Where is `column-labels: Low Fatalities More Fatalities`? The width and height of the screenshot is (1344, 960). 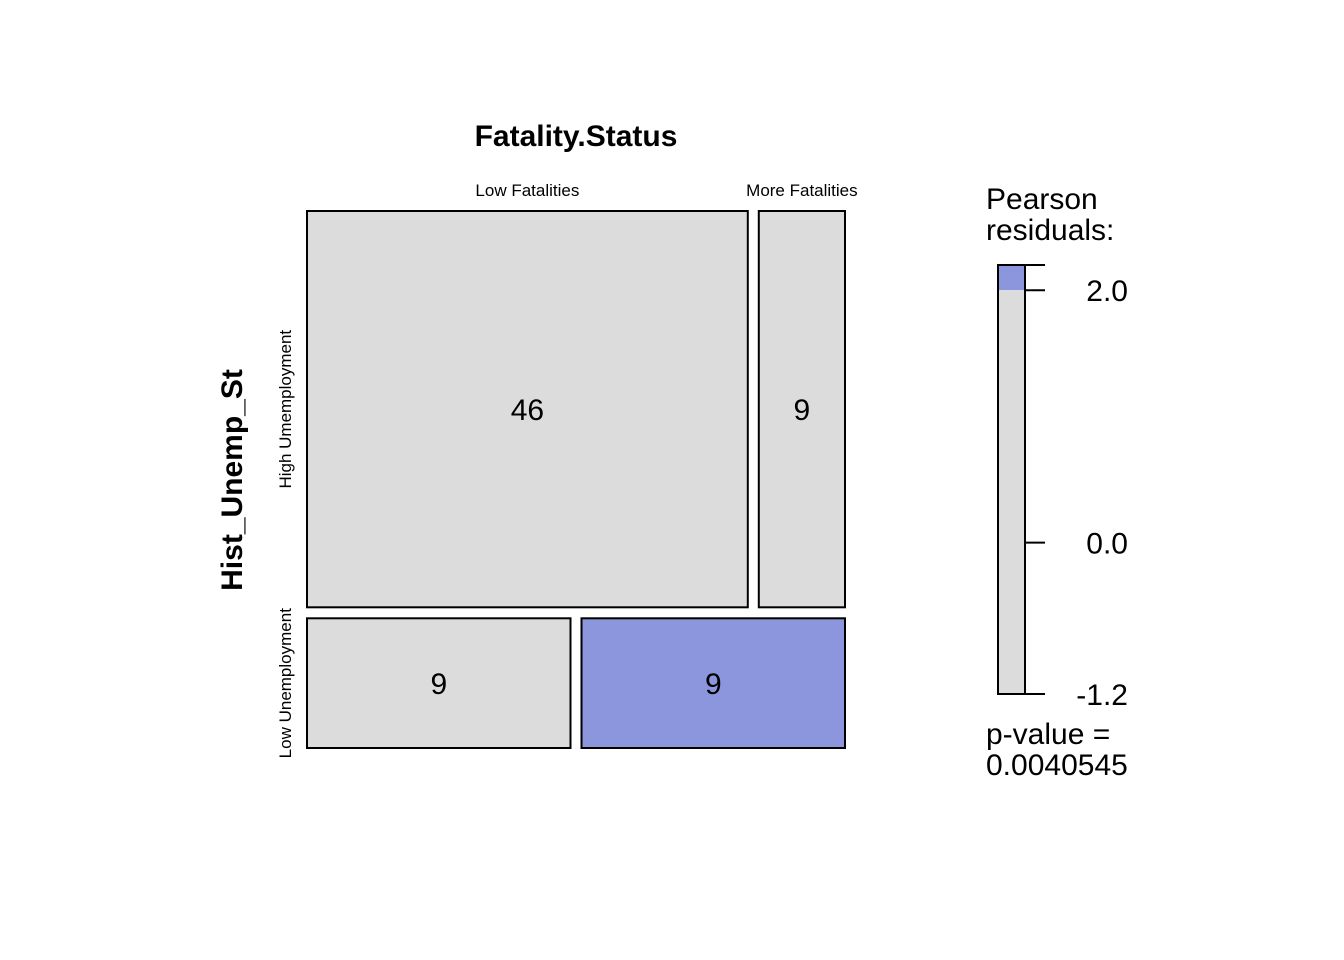 column-labels: Low Fatalities More Fatalities is located at coordinates (666, 190).